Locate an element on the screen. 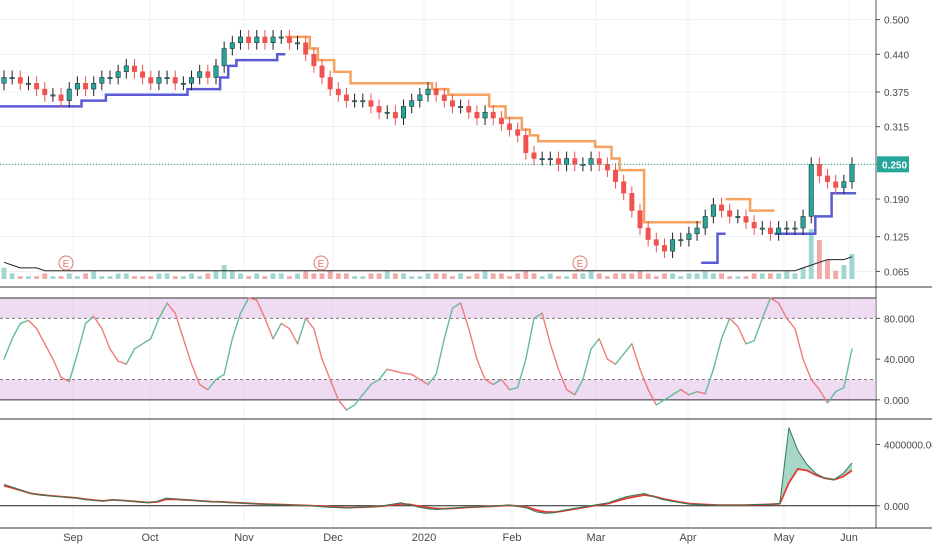  time-axis: Sep Oct Nov Dec 2020 Feb Mar Apr May Jun is located at coordinates (460, 538).